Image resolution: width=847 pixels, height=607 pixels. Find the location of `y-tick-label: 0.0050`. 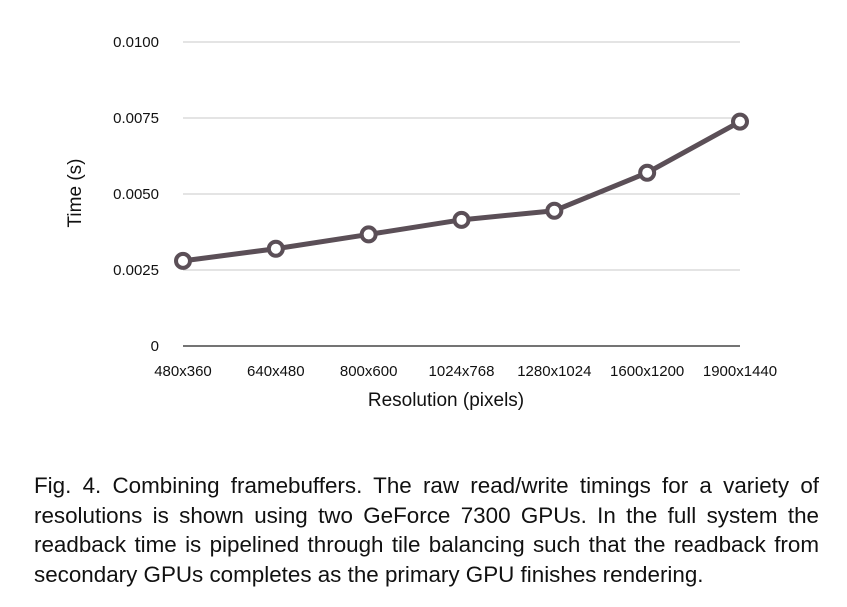

y-tick-label: 0.0050 is located at coordinates (136, 194).